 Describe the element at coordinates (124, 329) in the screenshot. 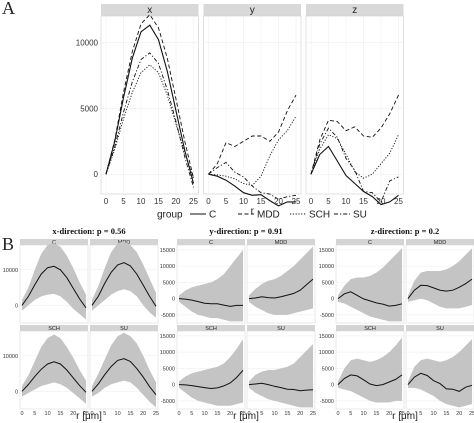

I see `facet-label: SU` at that location.